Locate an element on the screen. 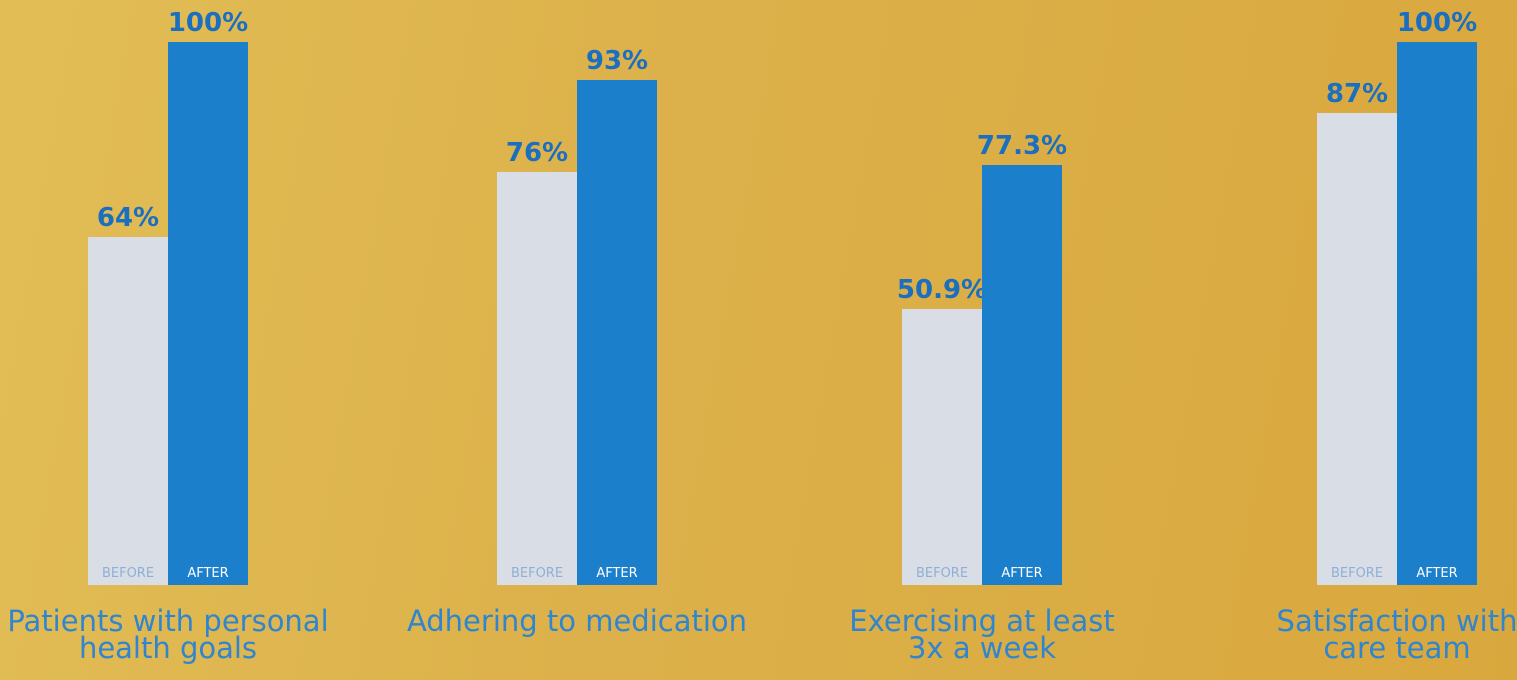 The width and height of the screenshot is (1517, 680). value-label: 87% is located at coordinates (1357, 93).